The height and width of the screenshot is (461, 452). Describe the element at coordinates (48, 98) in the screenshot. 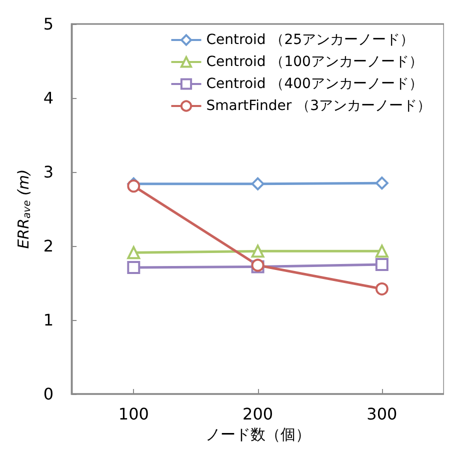

I see `y-tick-label: 4` at that location.